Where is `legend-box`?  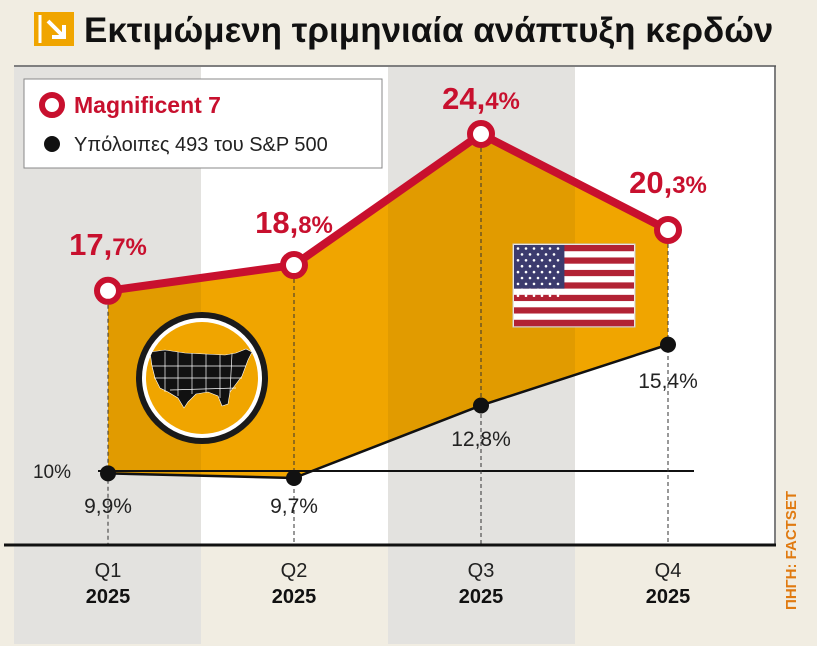
legend-box is located at coordinates (203, 123).